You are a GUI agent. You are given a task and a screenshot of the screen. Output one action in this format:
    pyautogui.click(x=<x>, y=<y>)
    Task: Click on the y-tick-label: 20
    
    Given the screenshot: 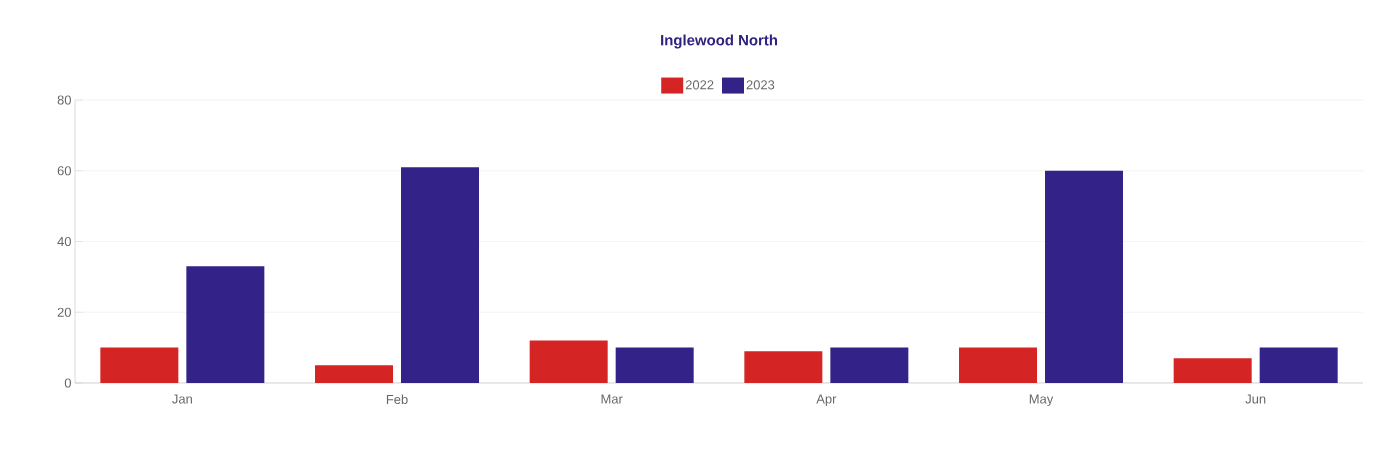 What is the action you would take?
    pyautogui.click(x=64, y=312)
    